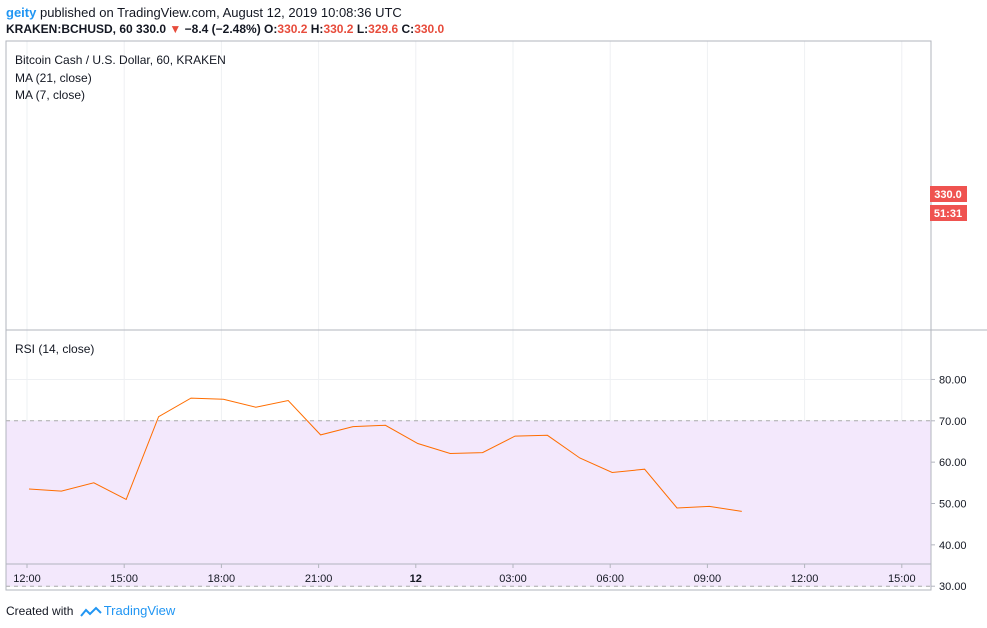 This screenshot has width=987, height=628. Describe the element at coordinates (416, 579) in the screenshot. I see `time-tick-label: 12` at that location.